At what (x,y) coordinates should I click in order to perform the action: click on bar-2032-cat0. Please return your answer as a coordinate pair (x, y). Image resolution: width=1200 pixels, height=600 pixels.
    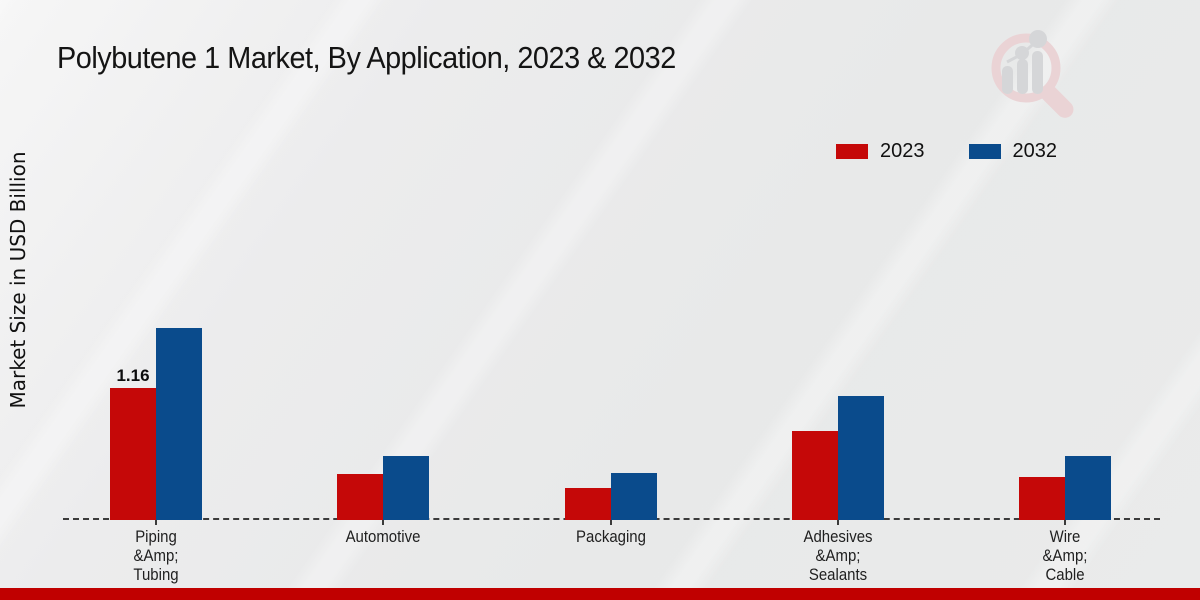
    Looking at the image, I should click on (179, 424).